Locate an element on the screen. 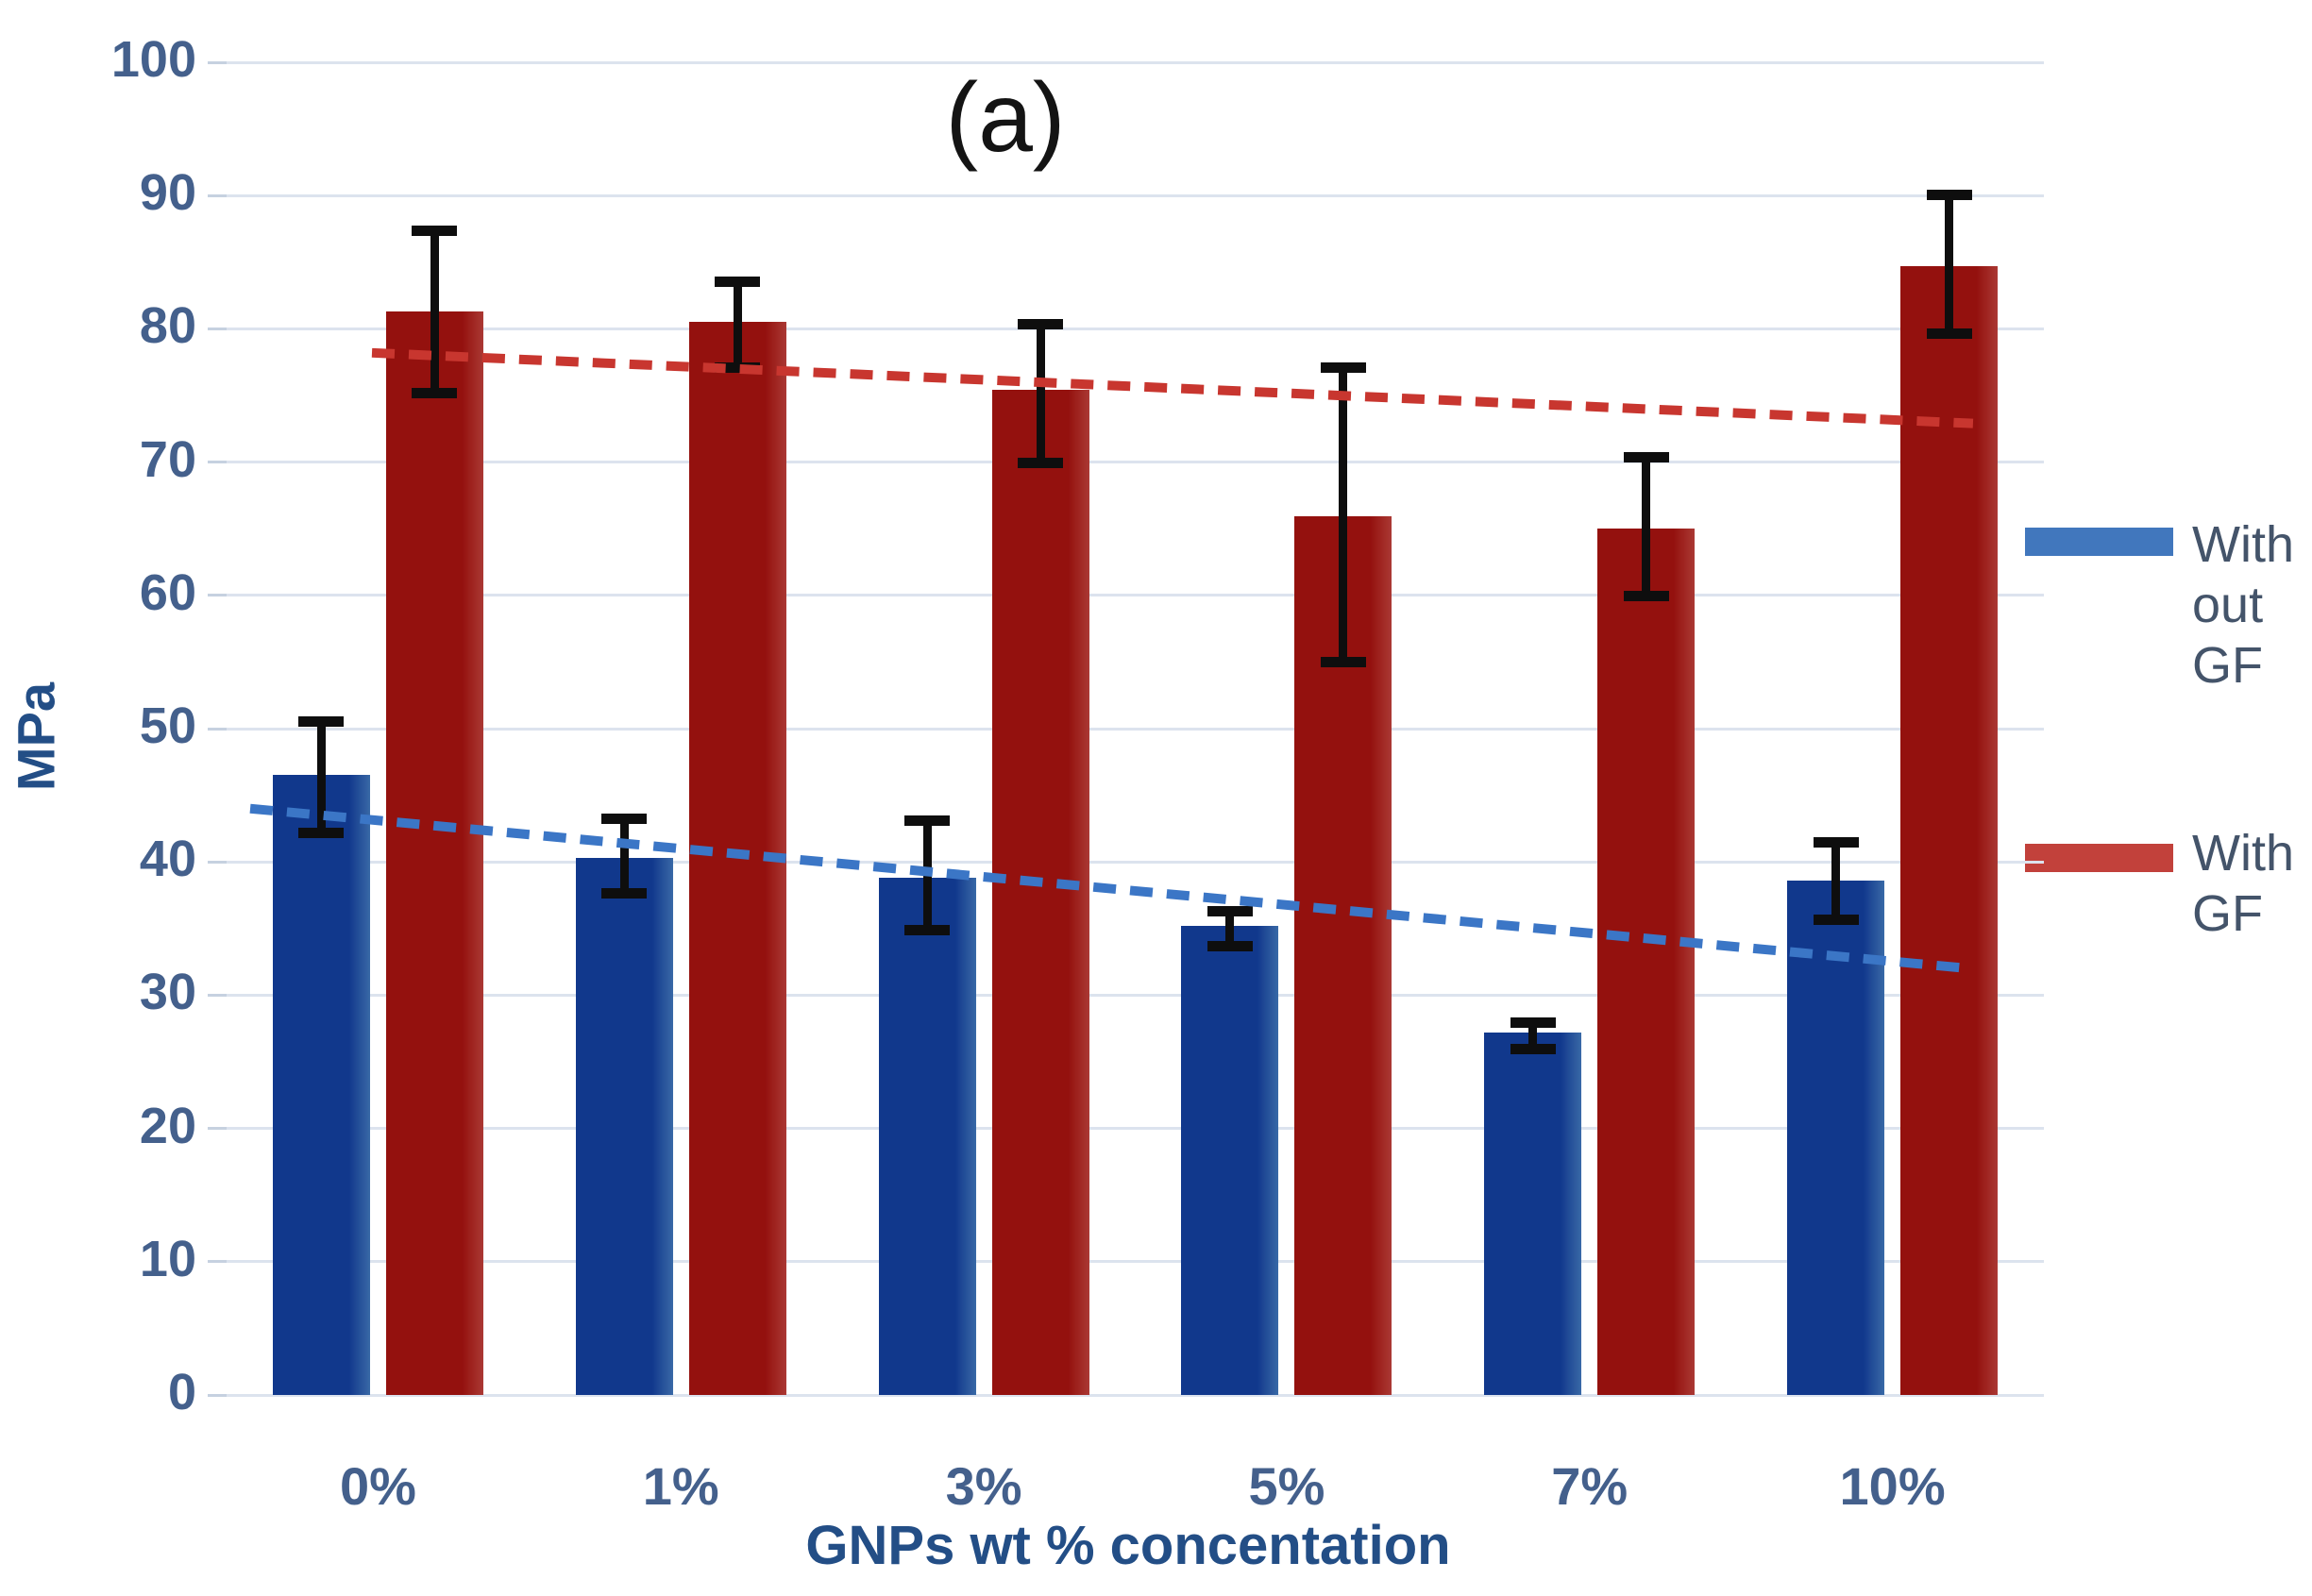 Image resolution: width=2312 pixels, height=1596 pixels. error-cap-bottom-with-gf-0% is located at coordinates (435, 393).